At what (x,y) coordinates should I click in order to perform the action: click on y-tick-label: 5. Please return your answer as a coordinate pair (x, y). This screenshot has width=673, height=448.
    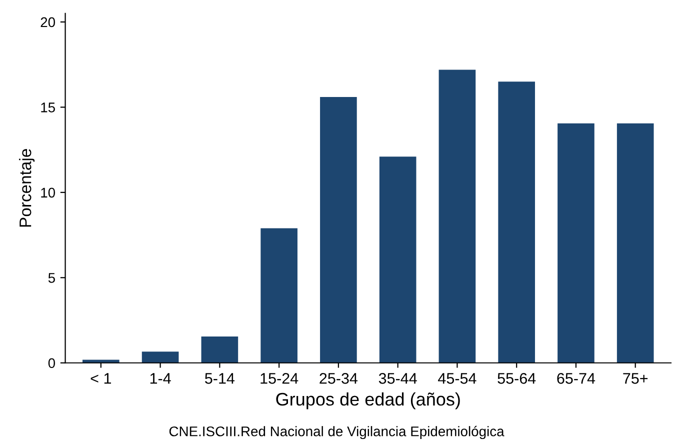
    Looking at the image, I should click on (51, 278).